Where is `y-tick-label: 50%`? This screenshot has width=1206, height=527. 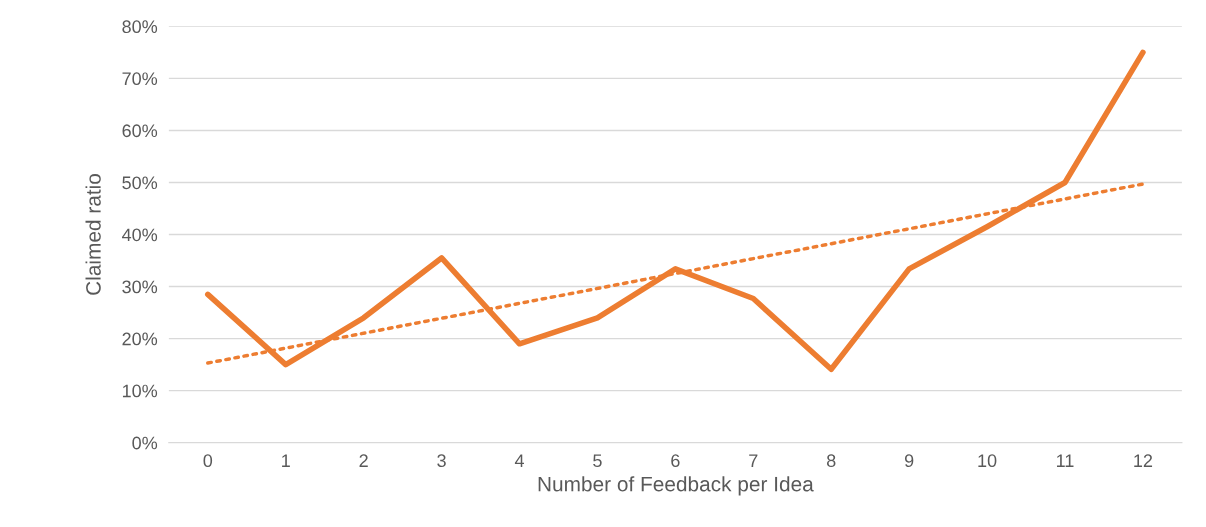 y-tick-label: 50% is located at coordinates (140, 183).